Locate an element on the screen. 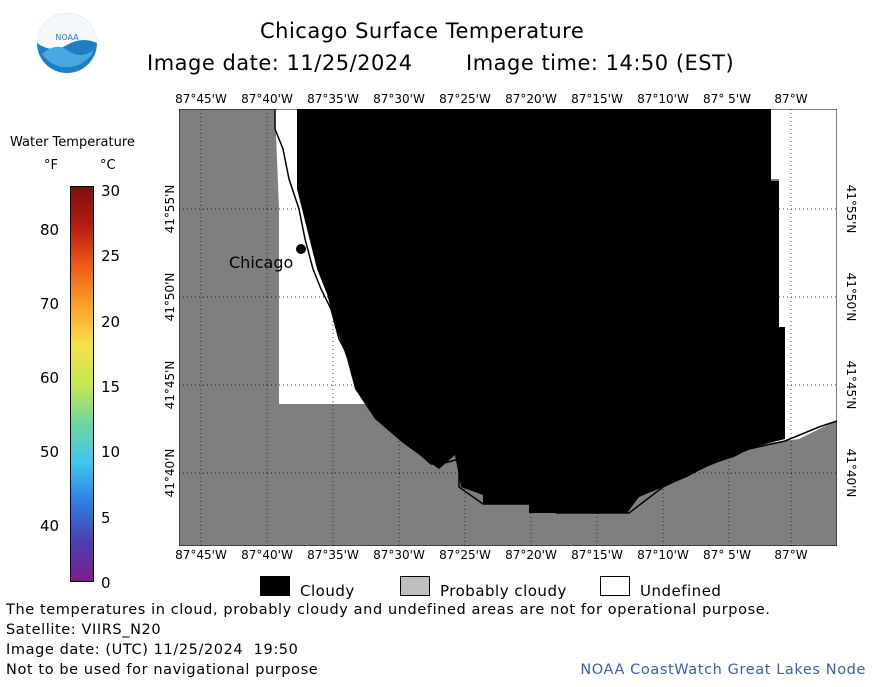 Image resolution: width=876 pixels, height=687 pixels. colorbar-tick-f: 40 is located at coordinates (50, 526).